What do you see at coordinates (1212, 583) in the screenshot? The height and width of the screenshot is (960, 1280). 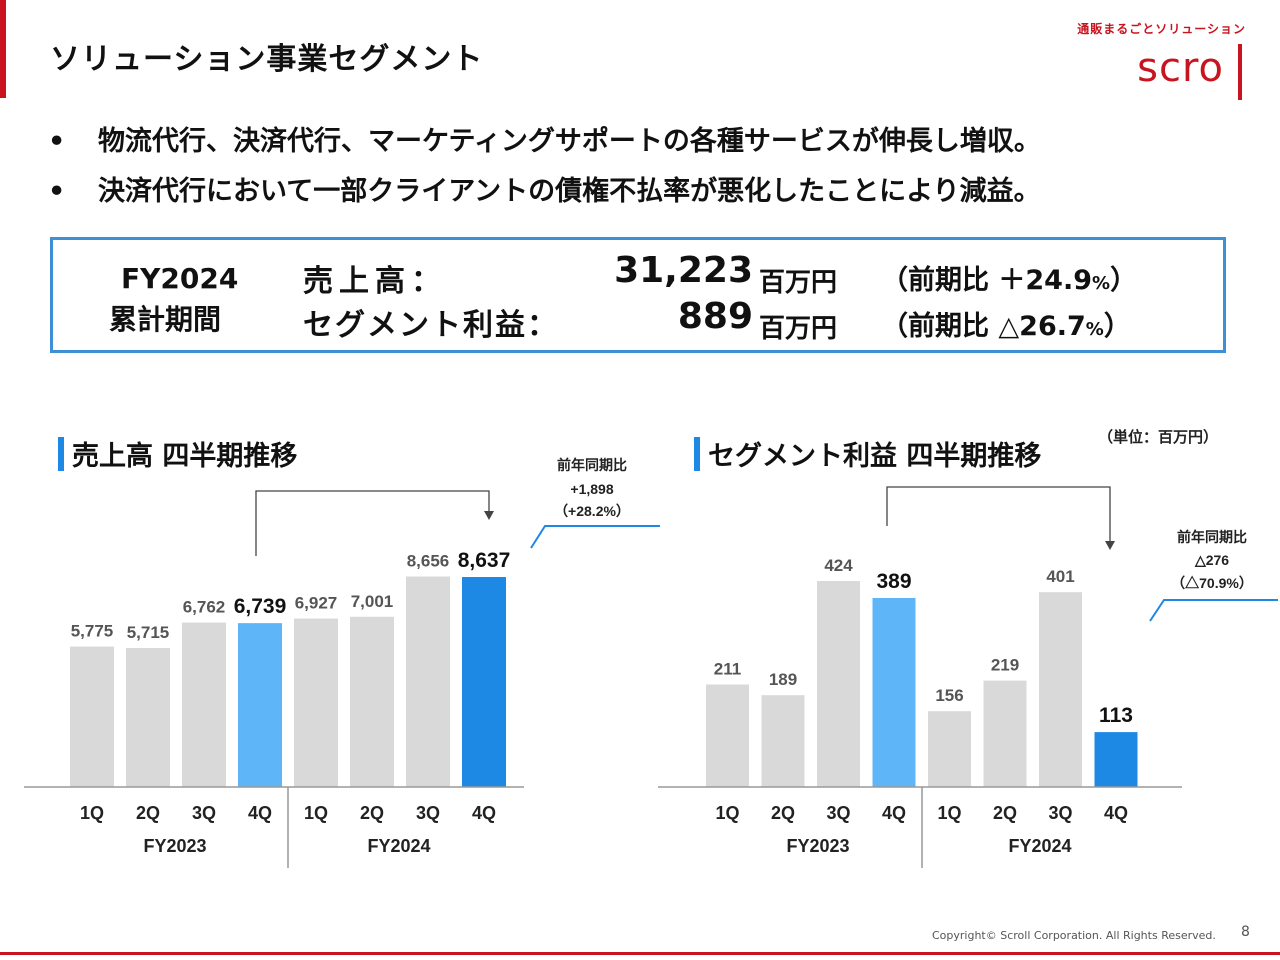 I see `yoy-annotation-line: （△70.9%）` at bounding box center [1212, 583].